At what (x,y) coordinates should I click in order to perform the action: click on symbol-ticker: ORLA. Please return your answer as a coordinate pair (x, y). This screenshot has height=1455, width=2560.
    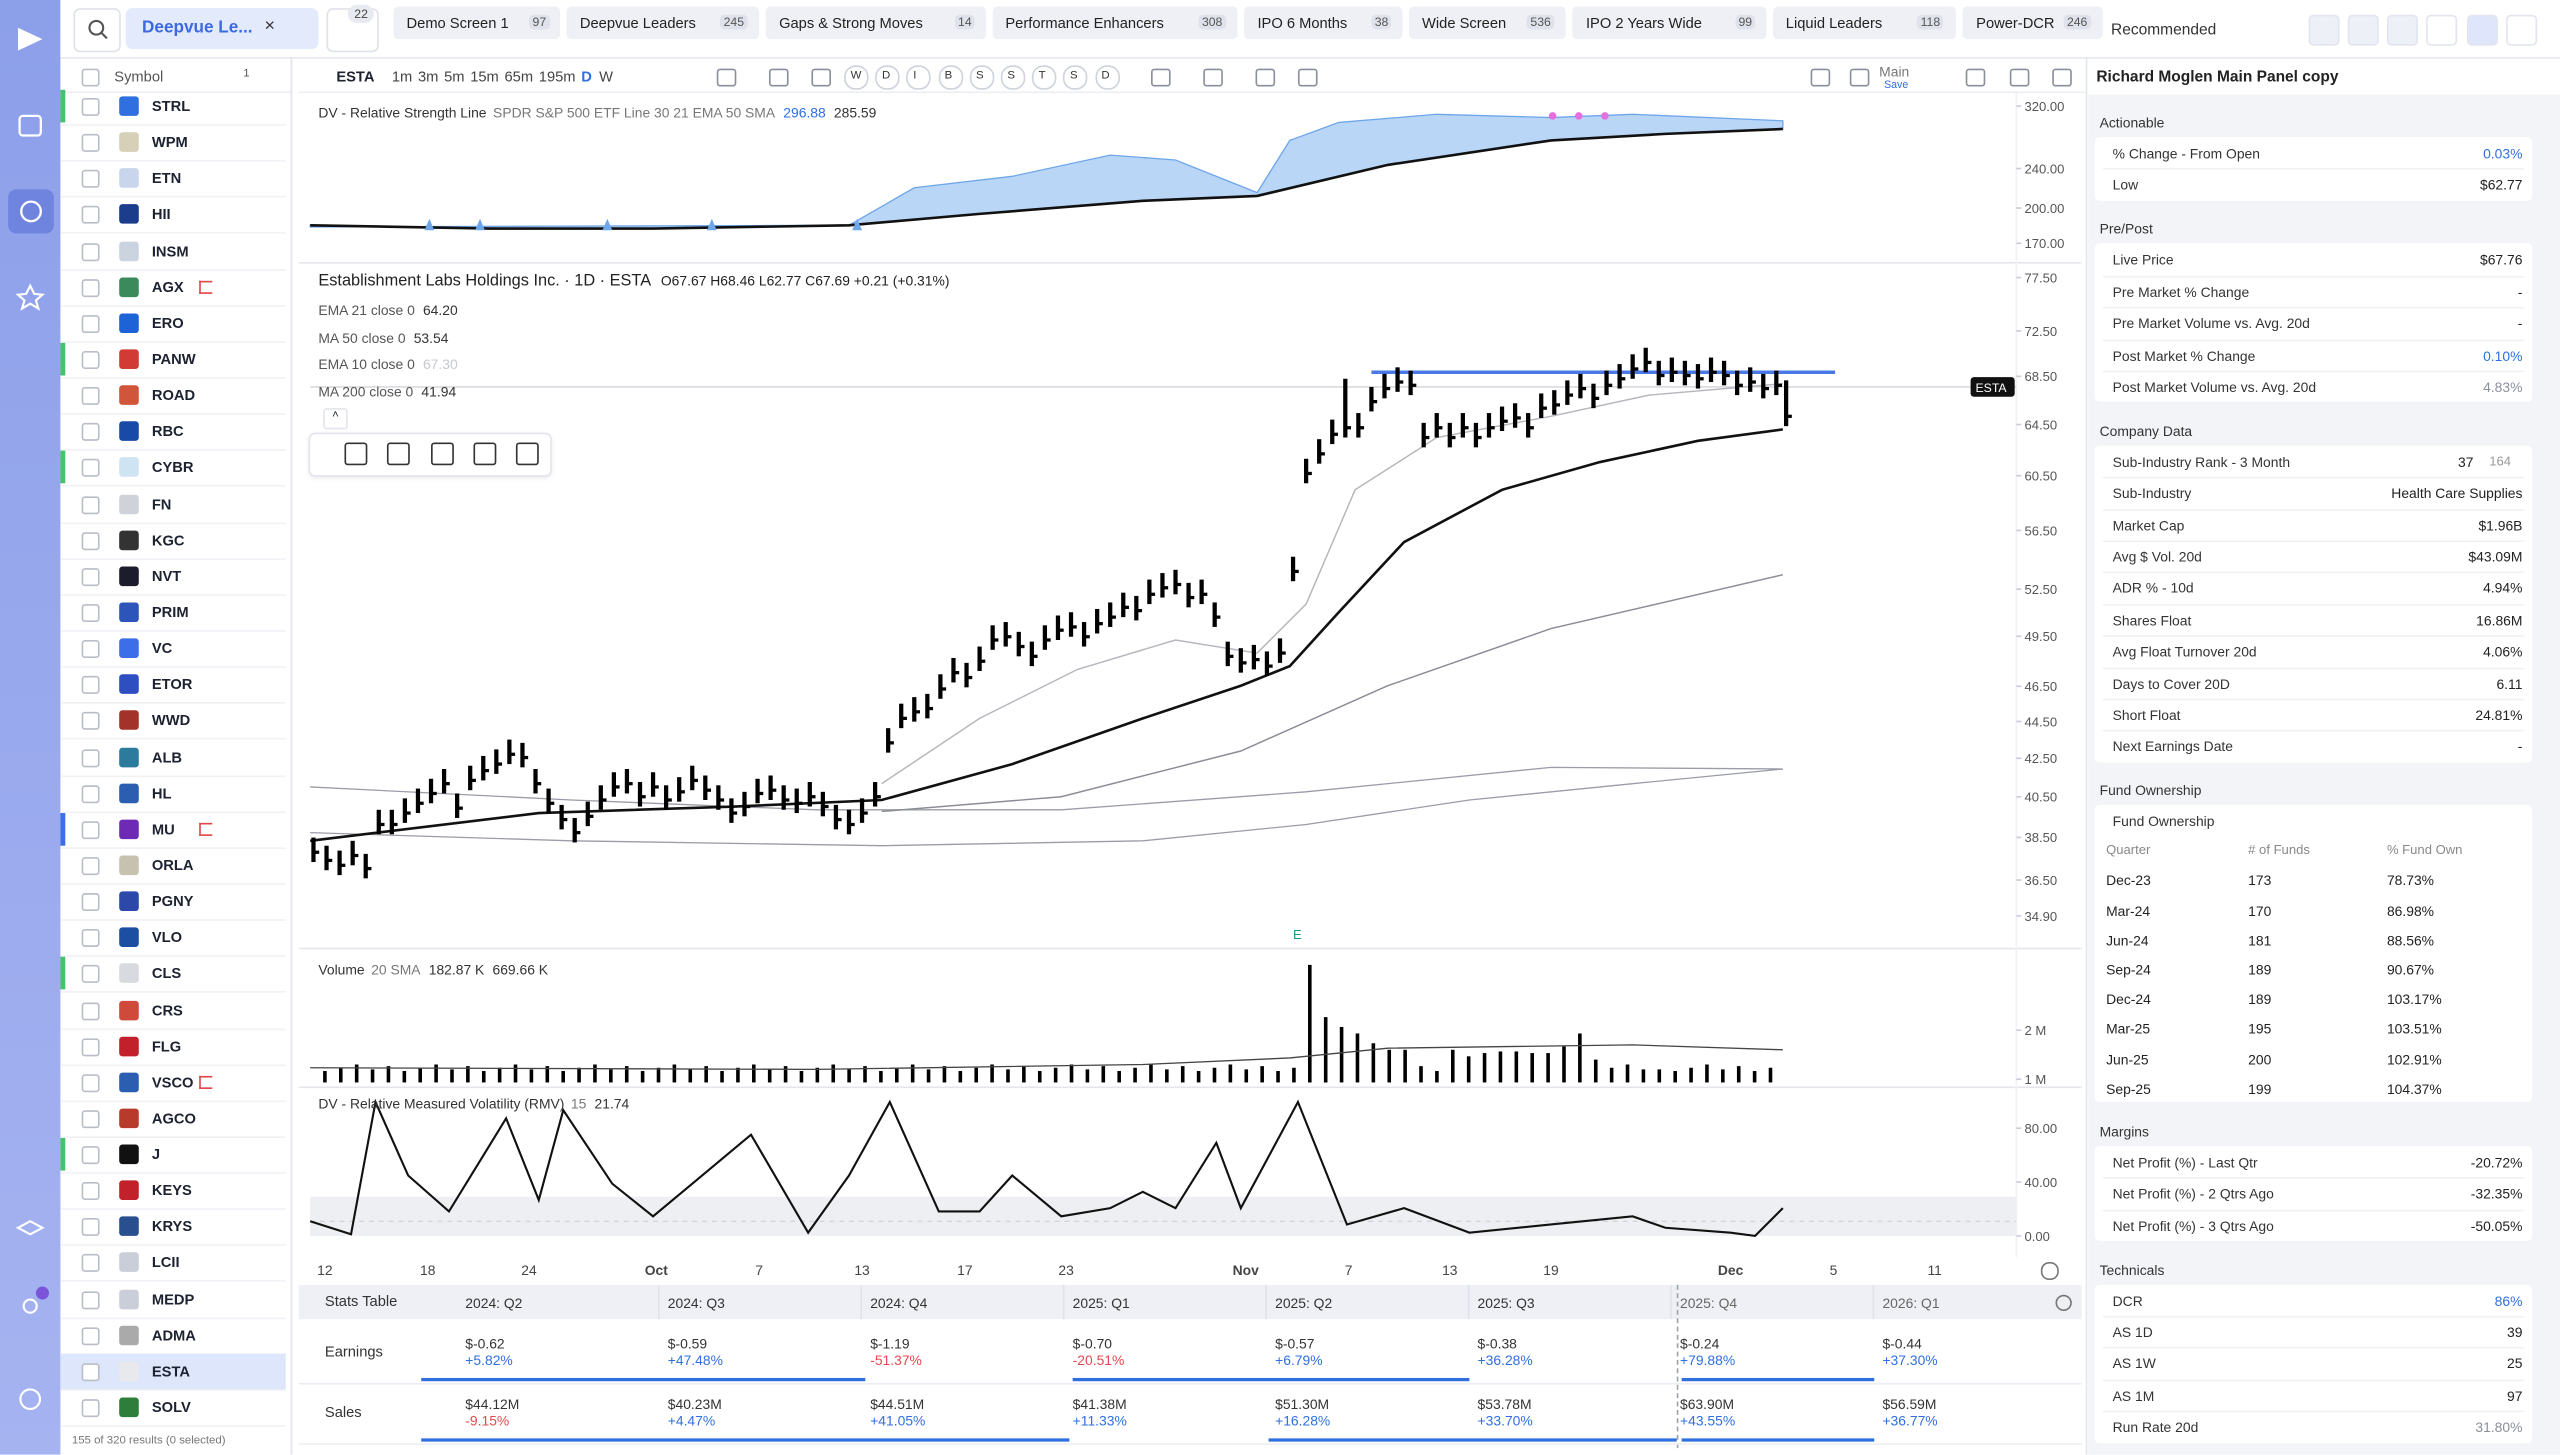
    Looking at the image, I should click on (172, 865).